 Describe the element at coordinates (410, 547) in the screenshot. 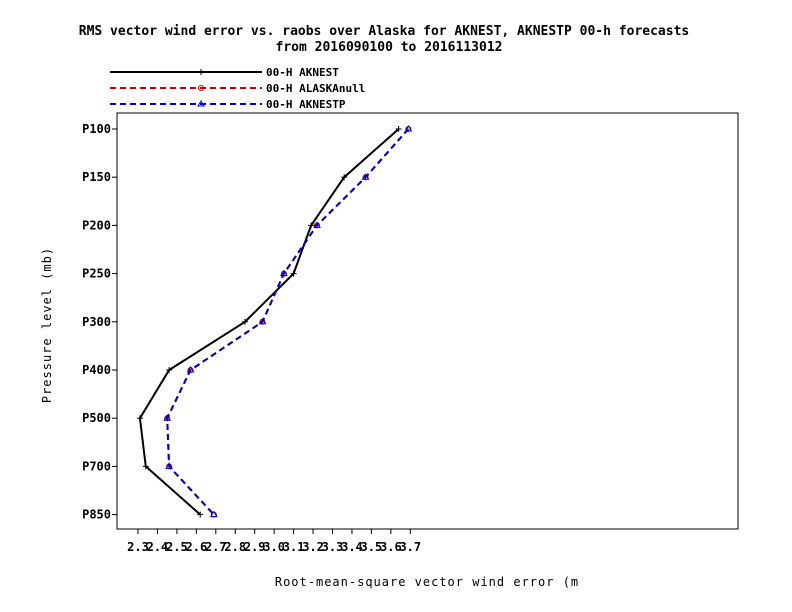

I see `x-tick-label: 3.7` at that location.